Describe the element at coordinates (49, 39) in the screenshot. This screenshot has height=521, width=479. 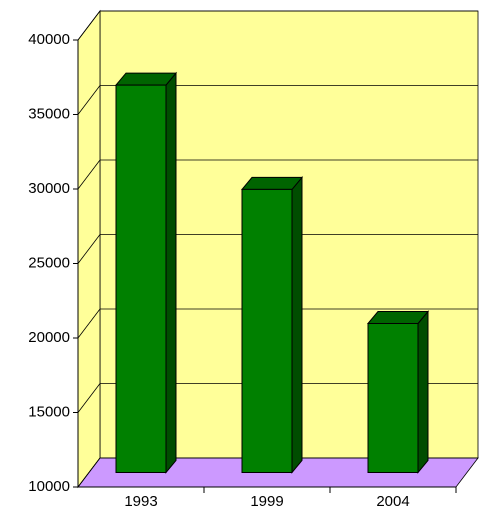
I see `y-tick-label: 40000` at that location.